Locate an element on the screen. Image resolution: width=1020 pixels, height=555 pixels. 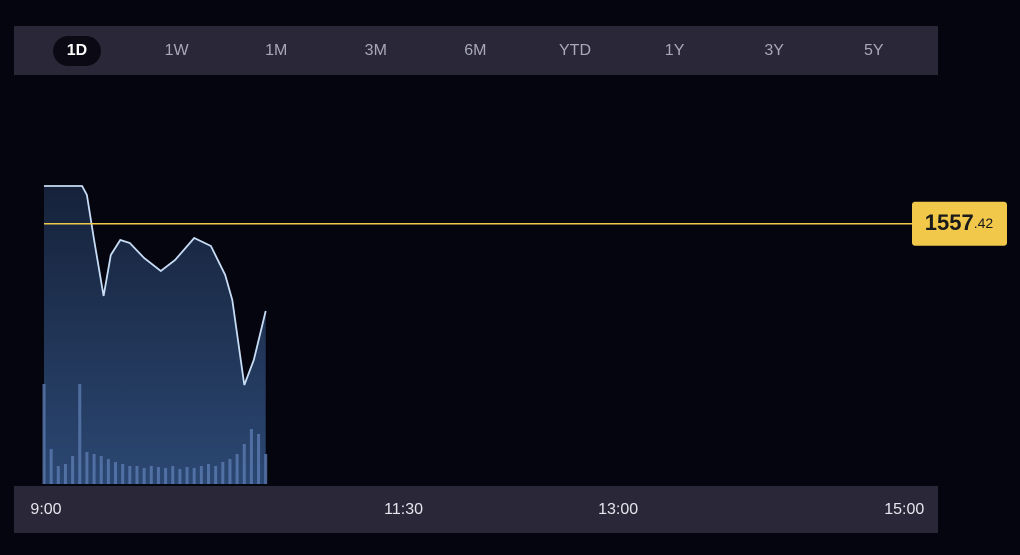
range-tab: 1D is located at coordinates (77, 50).